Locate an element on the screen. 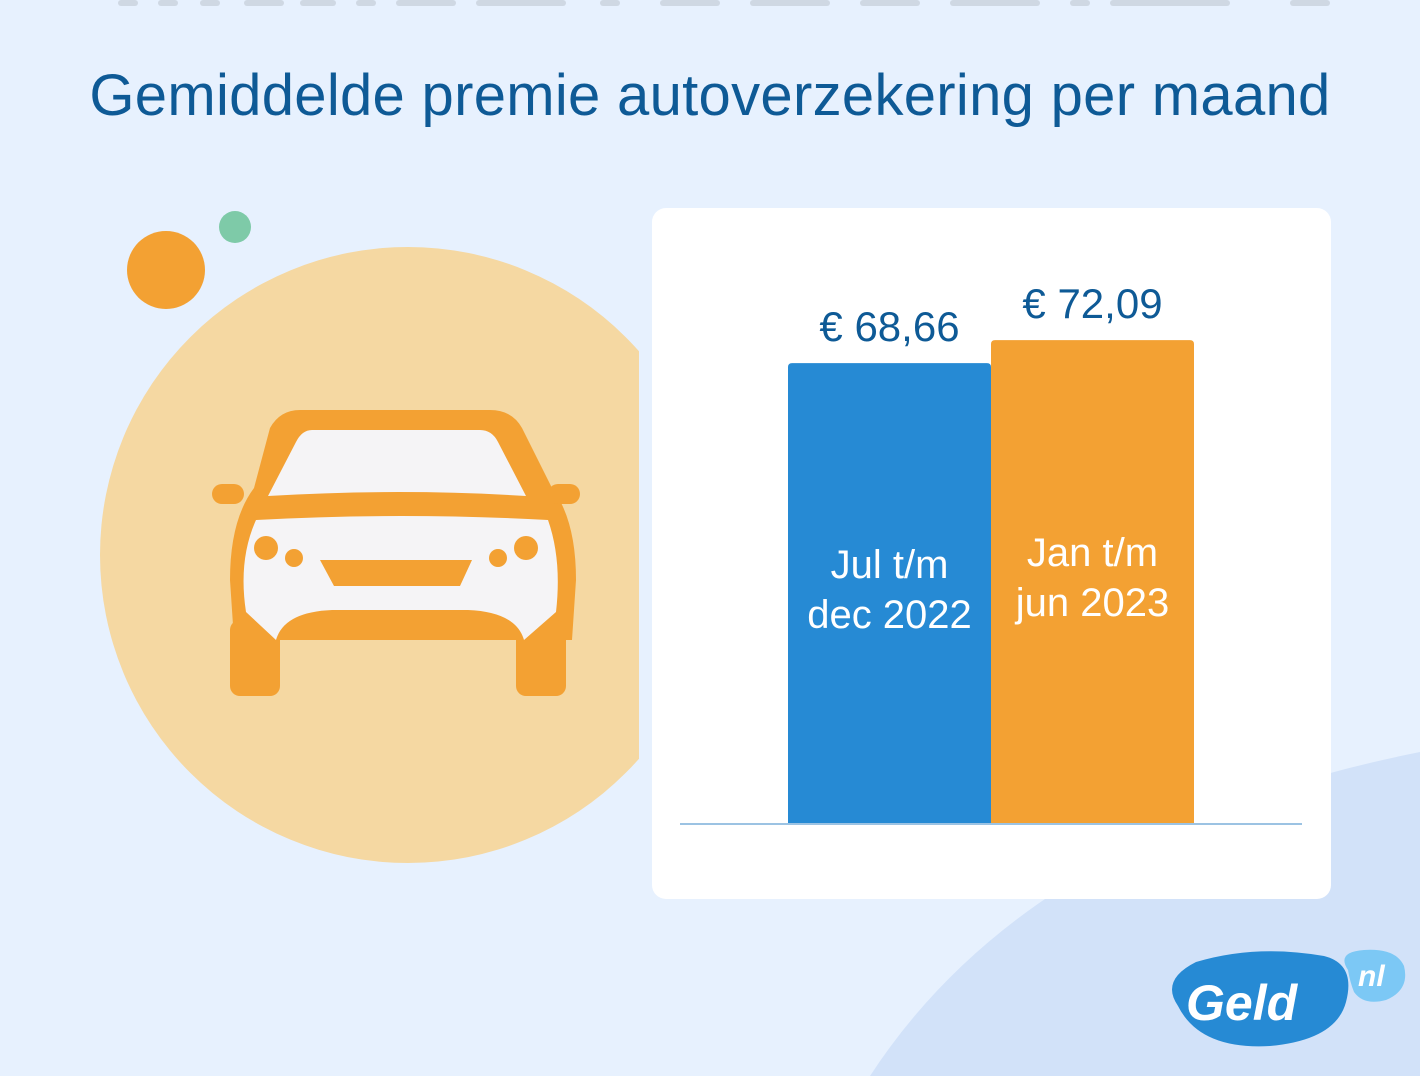 The image size is (1420, 1076). logo-text-suffix: nl is located at coordinates (1371, 976).